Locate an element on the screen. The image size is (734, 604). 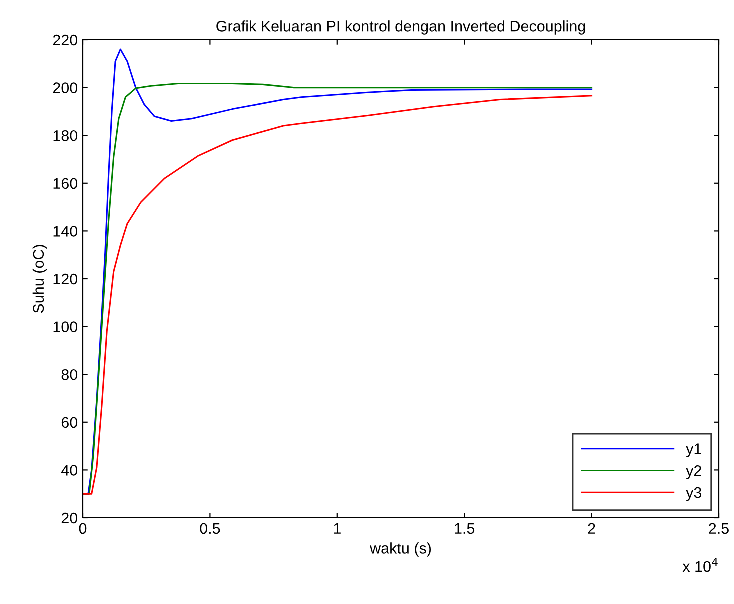
x-tick-label: 2.5 is located at coordinates (719, 528).